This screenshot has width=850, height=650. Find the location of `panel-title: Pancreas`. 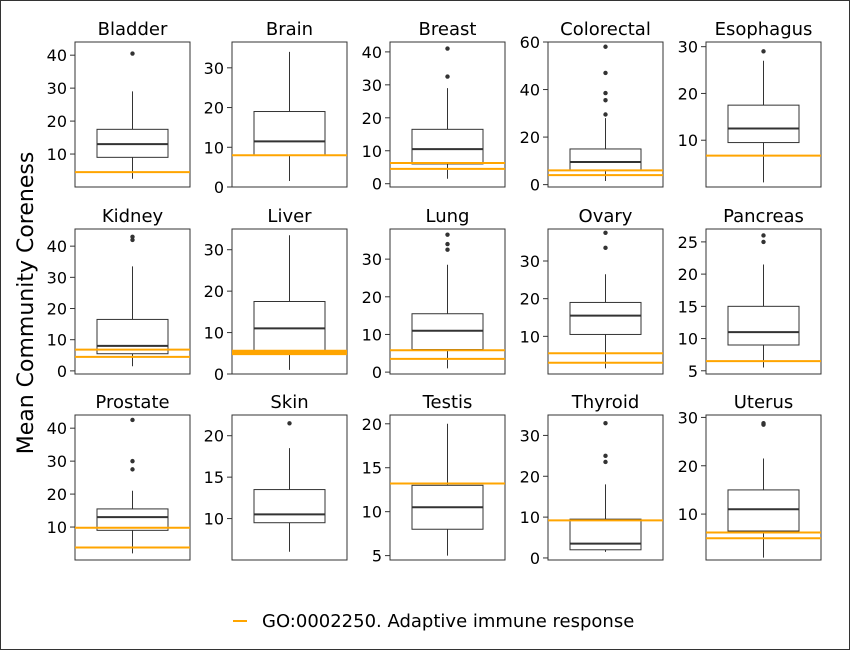

panel-title: Pancreas is located at coordinates (763, 216).